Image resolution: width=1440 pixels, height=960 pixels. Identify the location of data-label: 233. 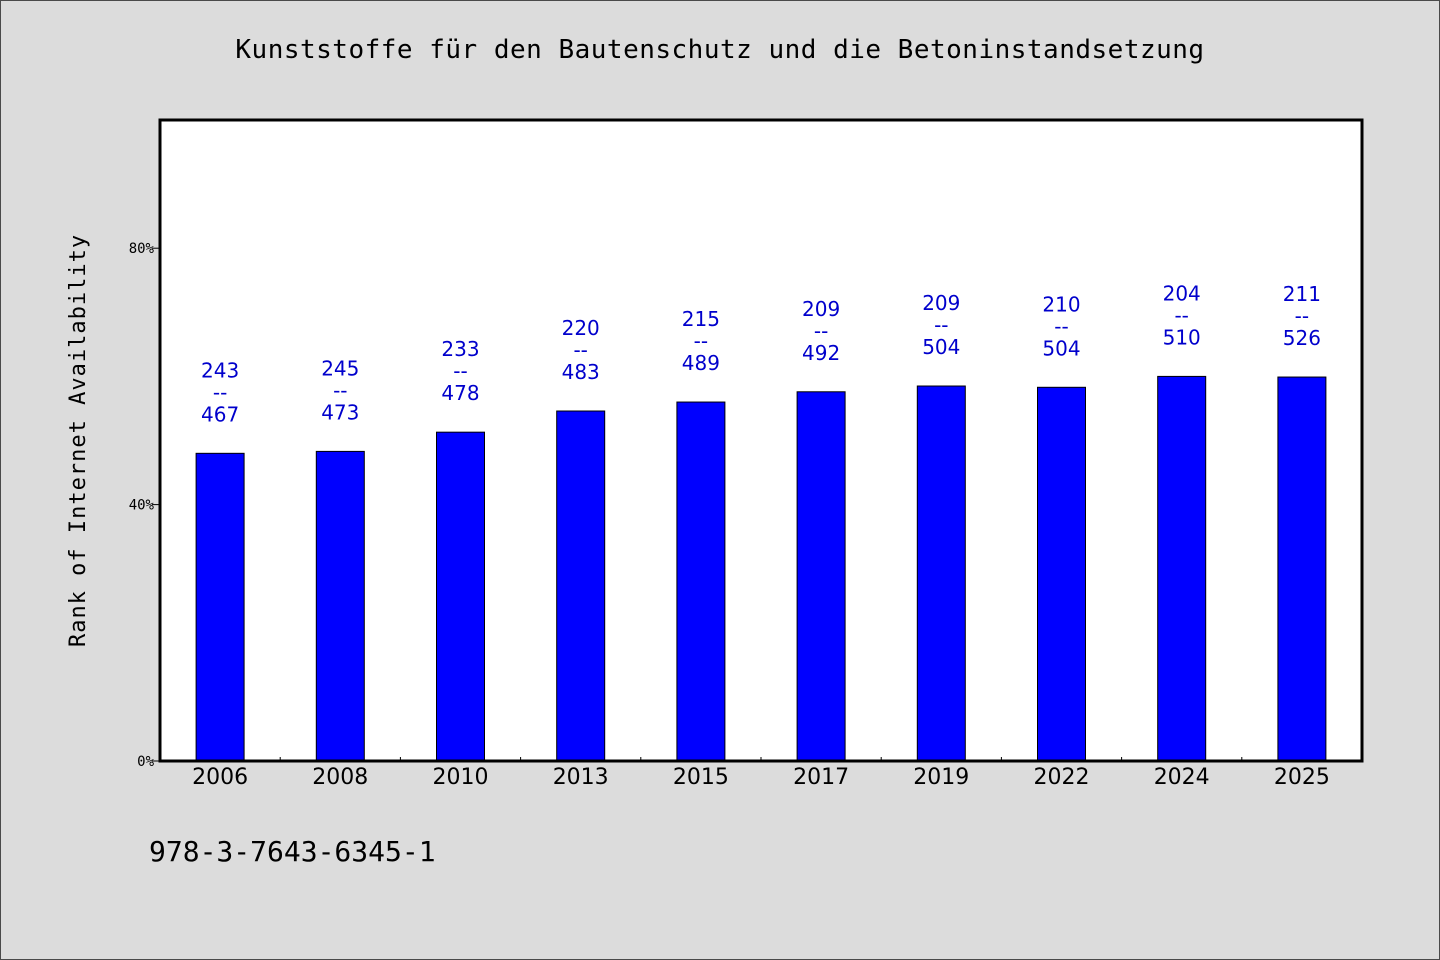
(460, 349).